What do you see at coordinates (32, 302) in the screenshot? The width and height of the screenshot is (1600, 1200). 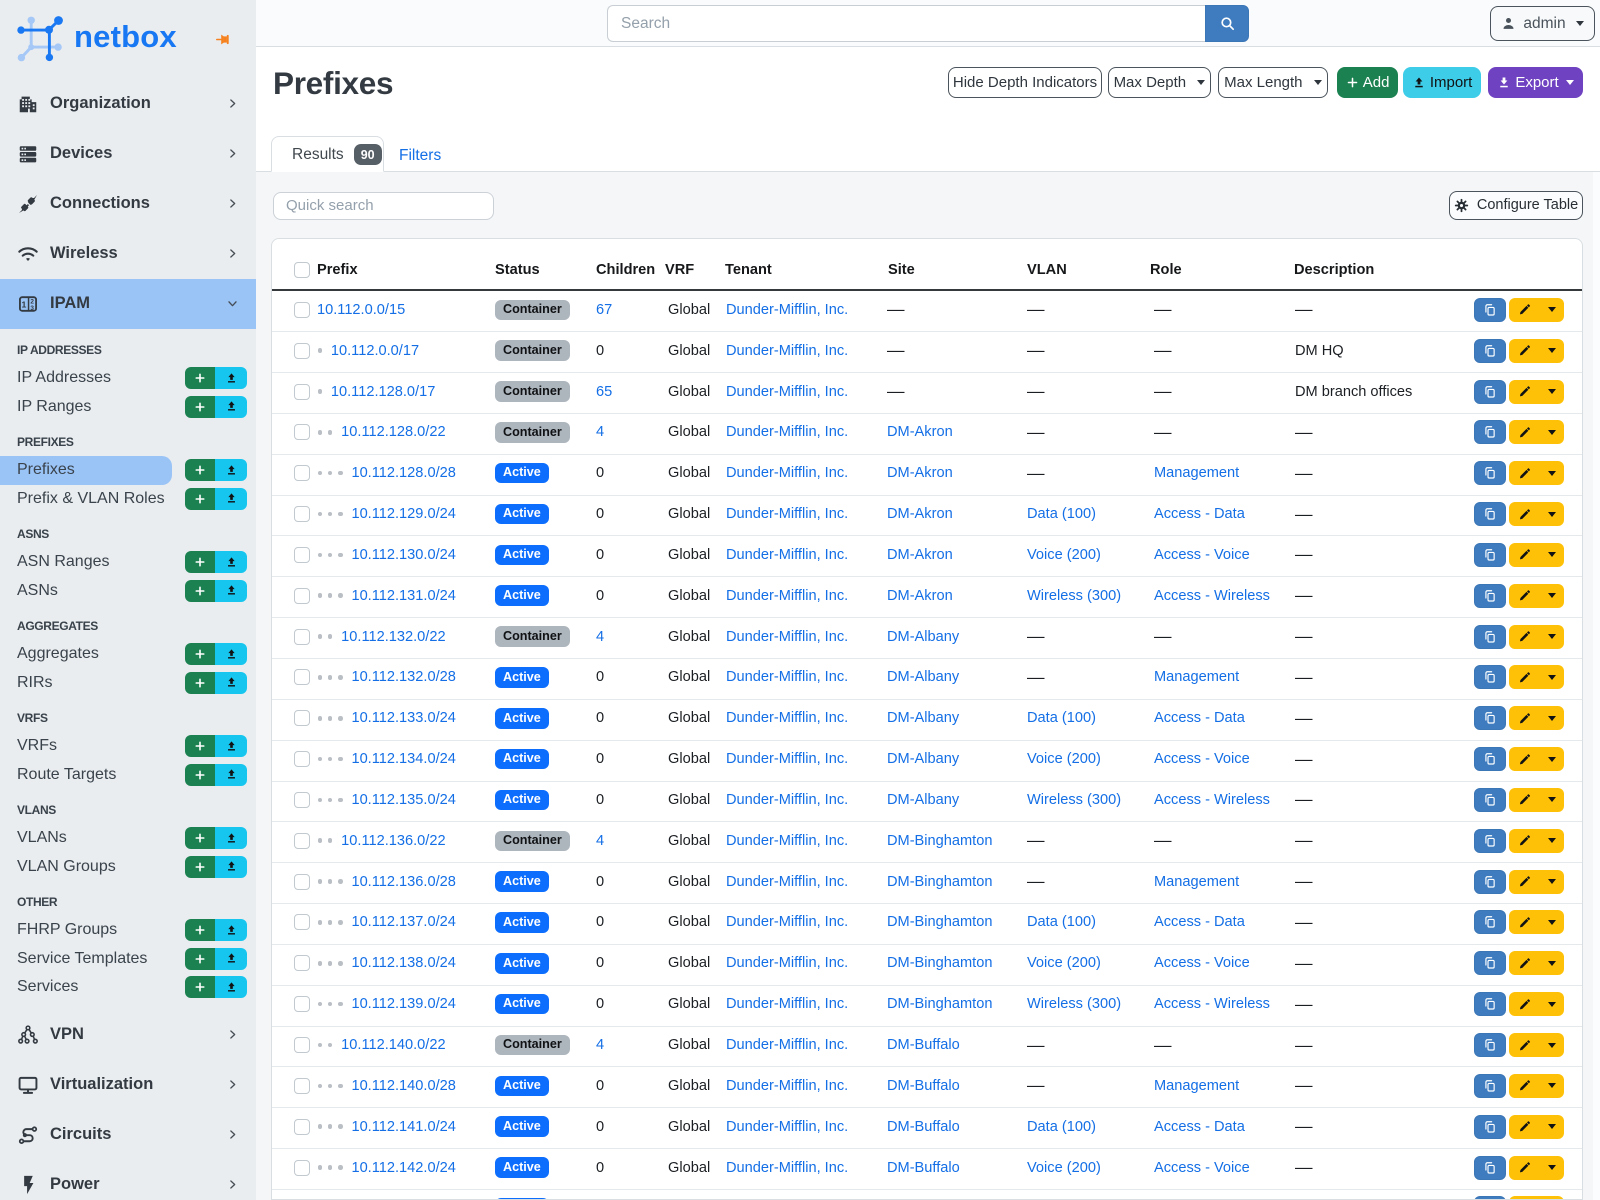 I see `svg-text: 2` at bounding box center [32, 302].